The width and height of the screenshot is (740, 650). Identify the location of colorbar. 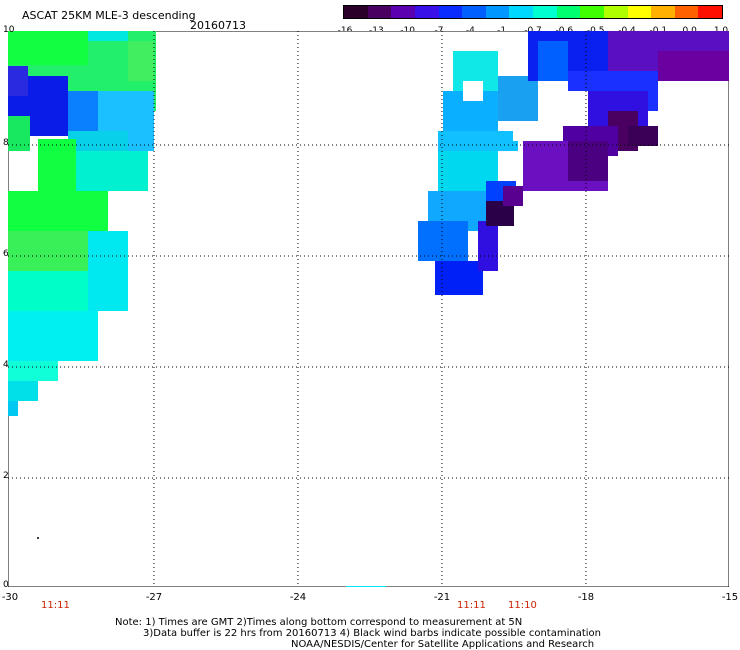
(533, 12).